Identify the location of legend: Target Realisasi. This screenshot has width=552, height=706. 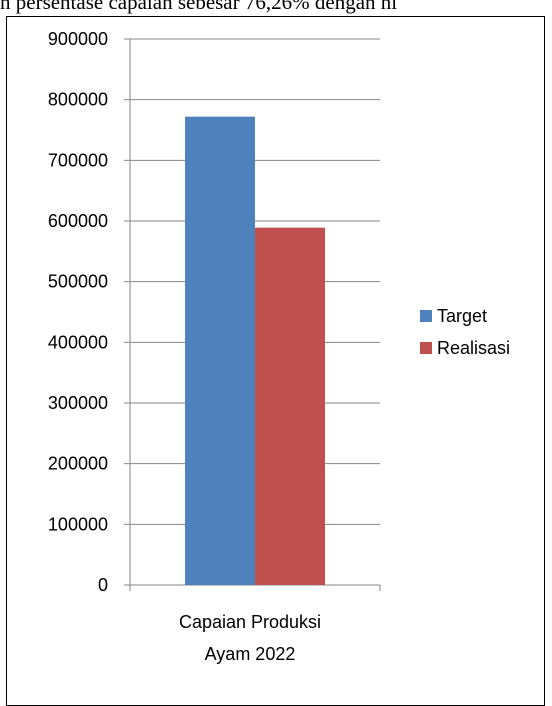
(465, 332).